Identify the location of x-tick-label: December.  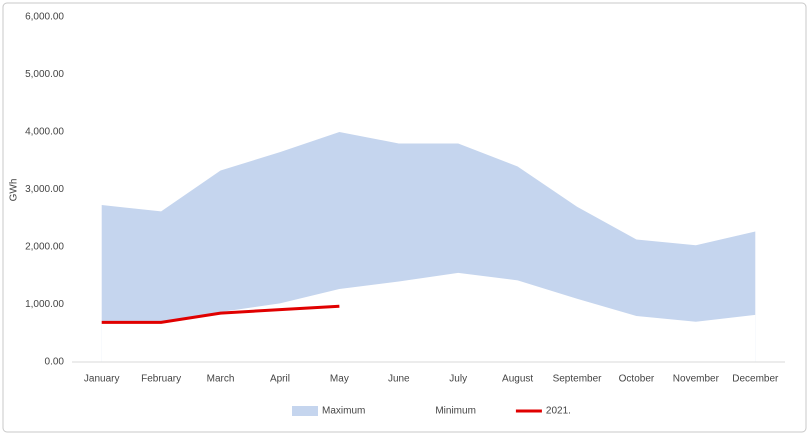
(755, 379).